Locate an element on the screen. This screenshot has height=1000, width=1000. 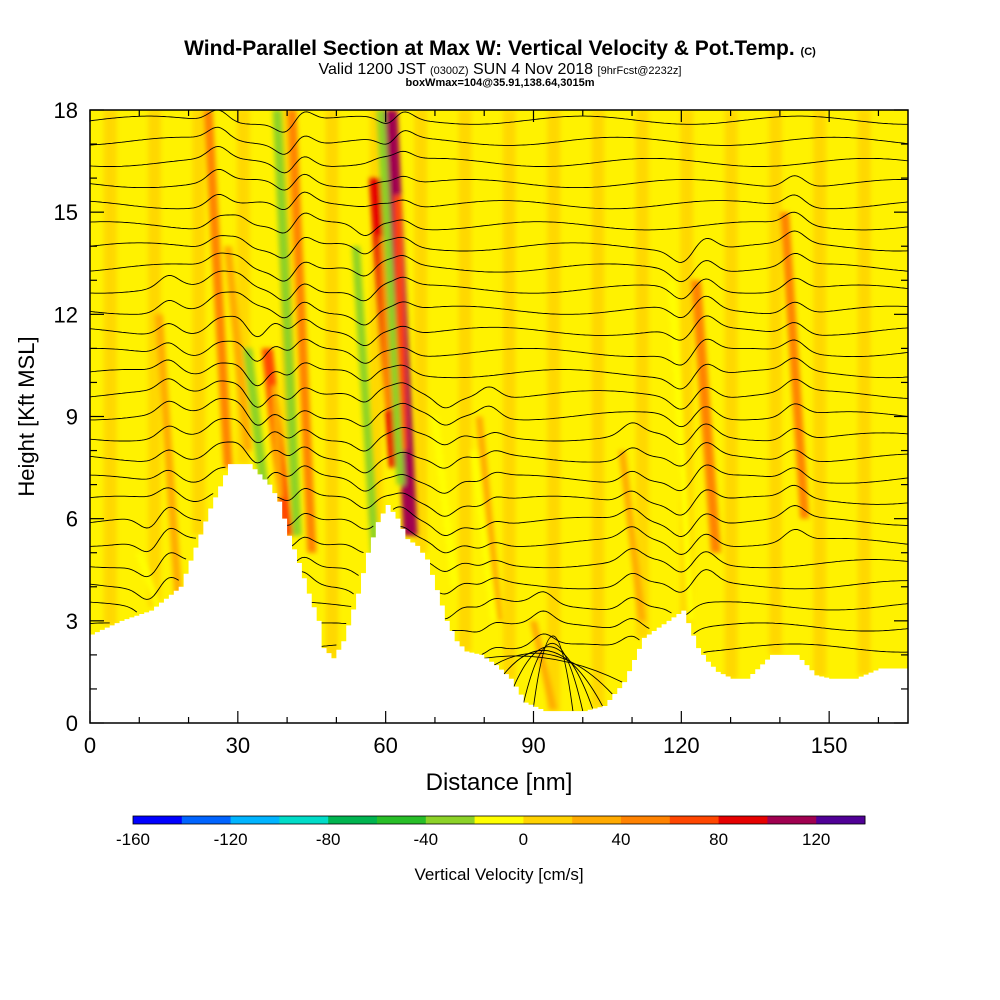
y-tick-label: 12 is located at coordinates (66, 314).